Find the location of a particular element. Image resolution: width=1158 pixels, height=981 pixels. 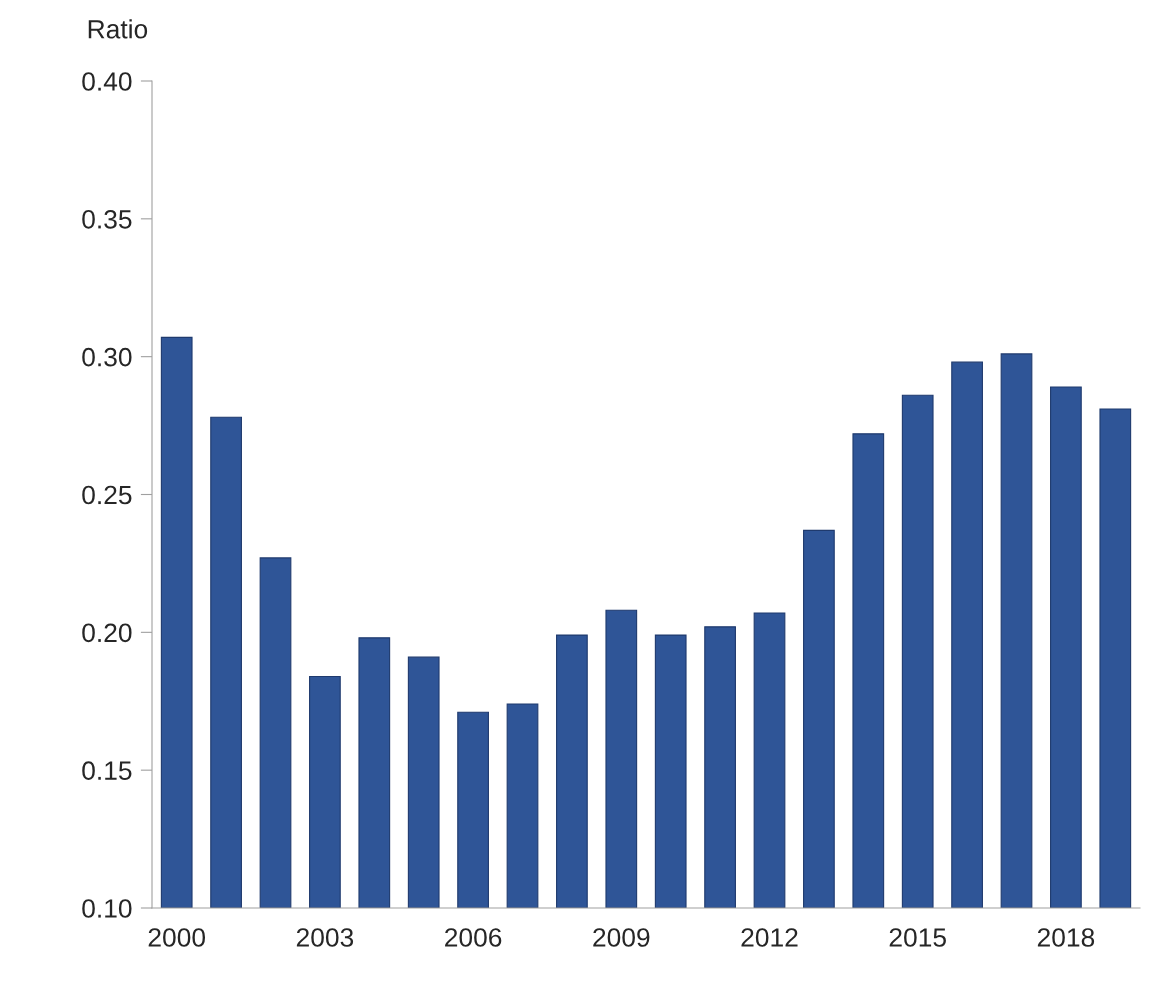

y-tick-label: 0.40 is located at coordinates (107, 81).